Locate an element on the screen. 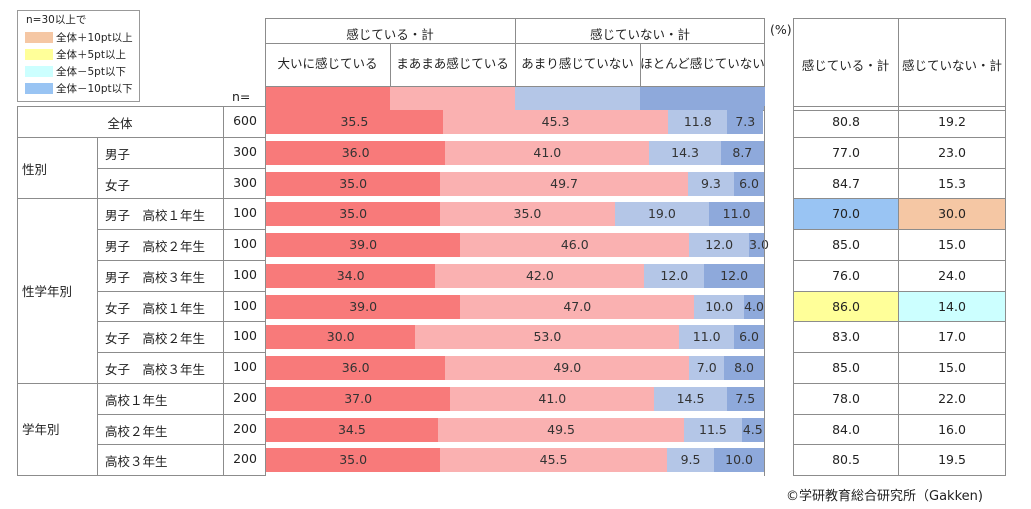  bar-value-label: 10.0 is located at coordinates (739, 459).